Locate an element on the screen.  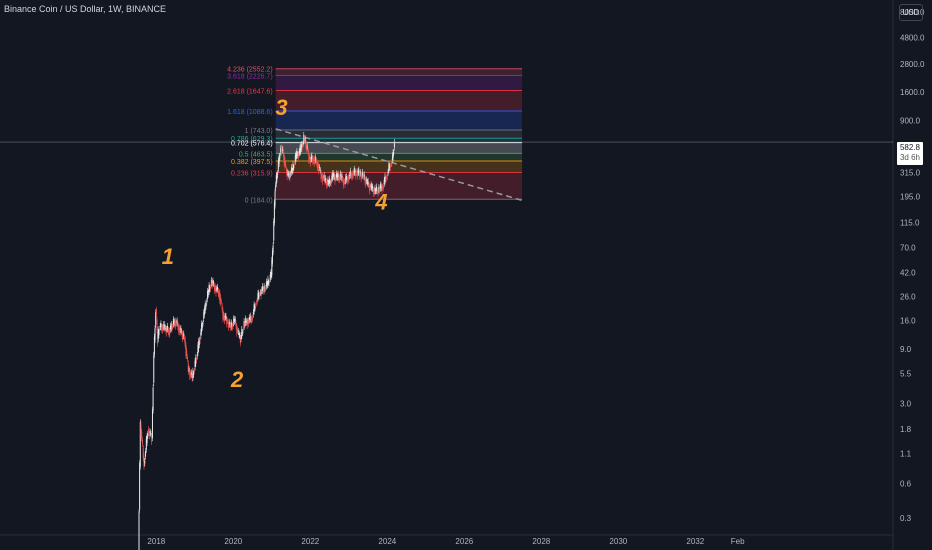
last-price-value: 582.8 is located at coordinates (910, 147).